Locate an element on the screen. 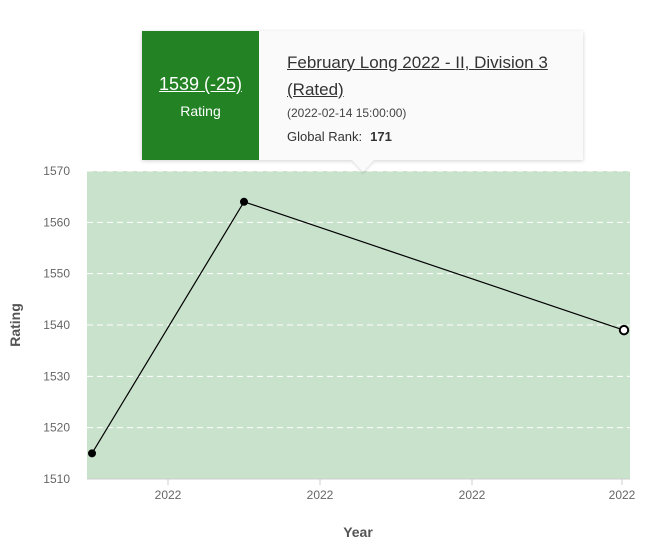 This screenshot has height=552, width=654. y-tick-label: 1530 is located at coordinates (56, 376).